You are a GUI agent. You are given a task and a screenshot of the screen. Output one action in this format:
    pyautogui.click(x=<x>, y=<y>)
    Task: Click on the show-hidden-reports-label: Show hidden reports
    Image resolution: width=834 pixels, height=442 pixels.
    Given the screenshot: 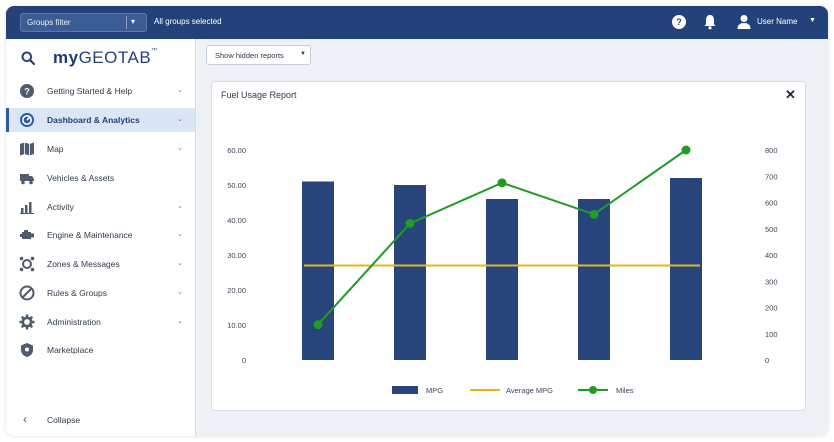 What is the action you would take?
    pyautogui.click(x=249, y=55)
    